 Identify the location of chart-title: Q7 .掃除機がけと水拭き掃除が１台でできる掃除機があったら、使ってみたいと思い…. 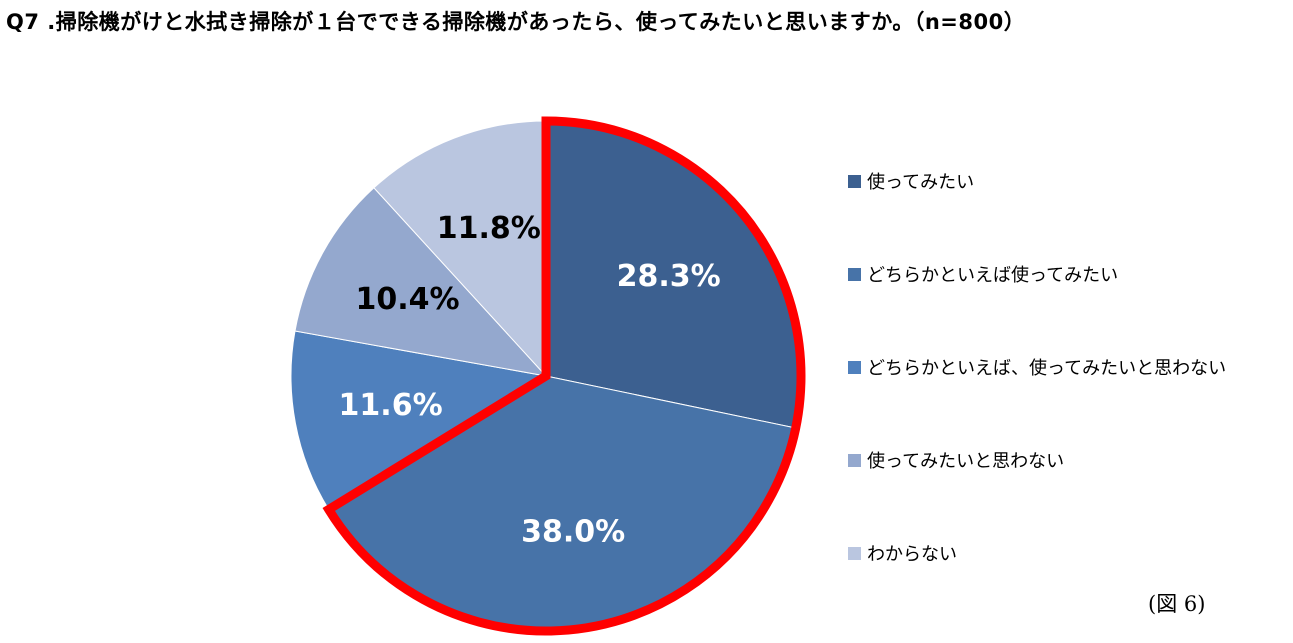
(516, 22).